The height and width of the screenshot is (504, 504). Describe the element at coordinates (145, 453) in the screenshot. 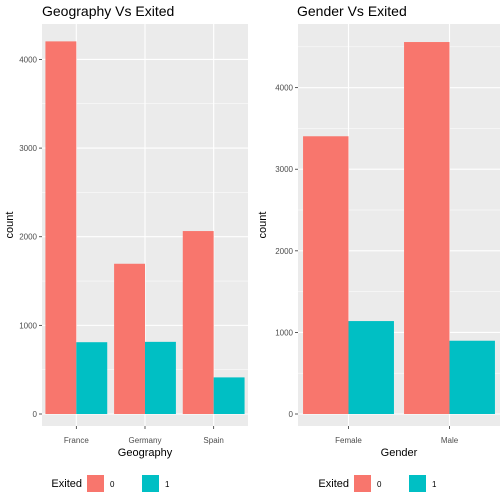

I see `x-axis-label: Geography` at that location.